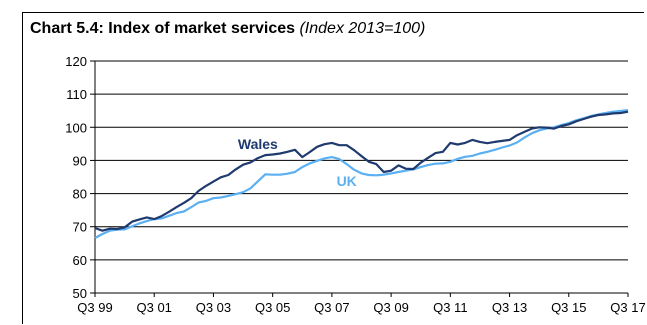 The height and width of the screenshot is (325, 647). What do you see at coordinates (258, 144) in the screenshot?
I see `series-label-wales: Wales` at bounding box center [258, 144].